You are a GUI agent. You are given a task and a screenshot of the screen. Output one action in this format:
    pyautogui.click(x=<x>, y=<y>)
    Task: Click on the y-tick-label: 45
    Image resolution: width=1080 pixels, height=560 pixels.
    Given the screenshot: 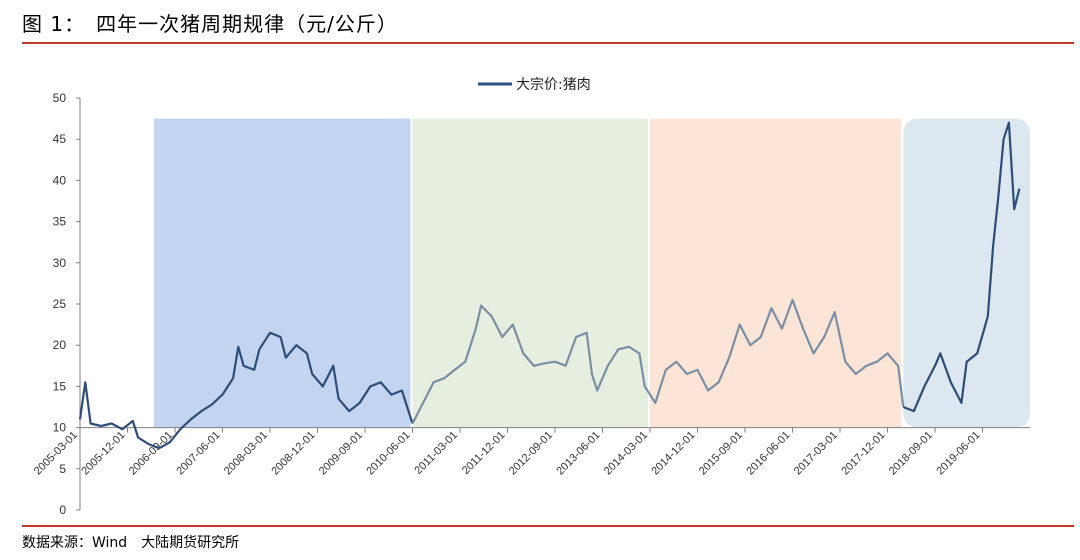 What is the action you would take?
    pyautogui.click(x=60, y=139)
    